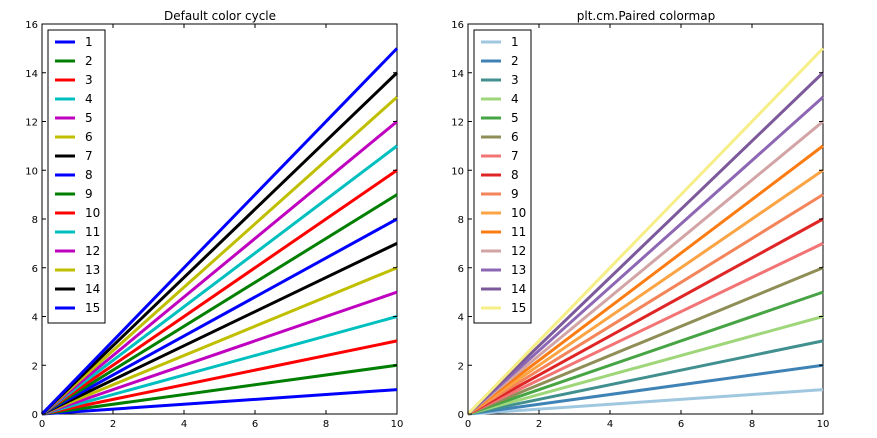 The image size is (877, 438). Describe the element at coordinates (646, 16) in the screenshot. I see `chart-title: plt.cm.Paired colormap` at that location.